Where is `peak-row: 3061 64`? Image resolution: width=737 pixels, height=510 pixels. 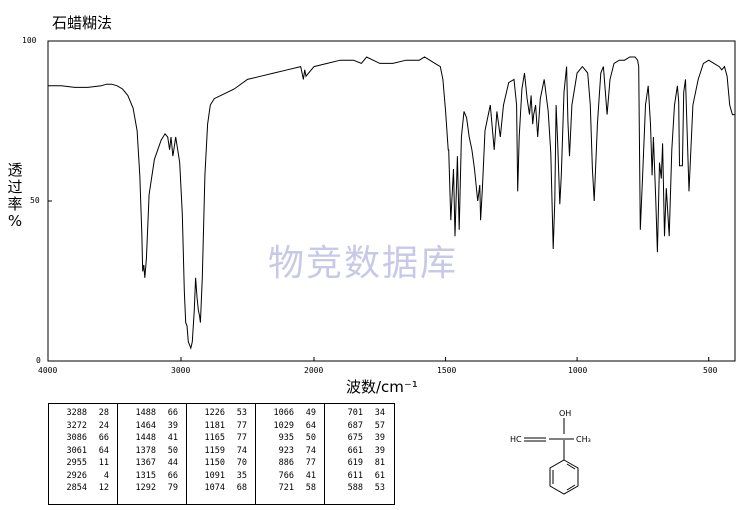
peak-row: 3061 64 is located at coordinates (87, 451).